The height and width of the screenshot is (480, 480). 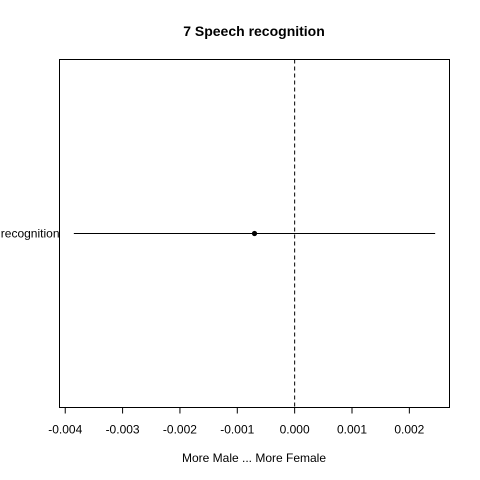 I want to click on x-tick-label: 0.000, so click(x=295, y=430).